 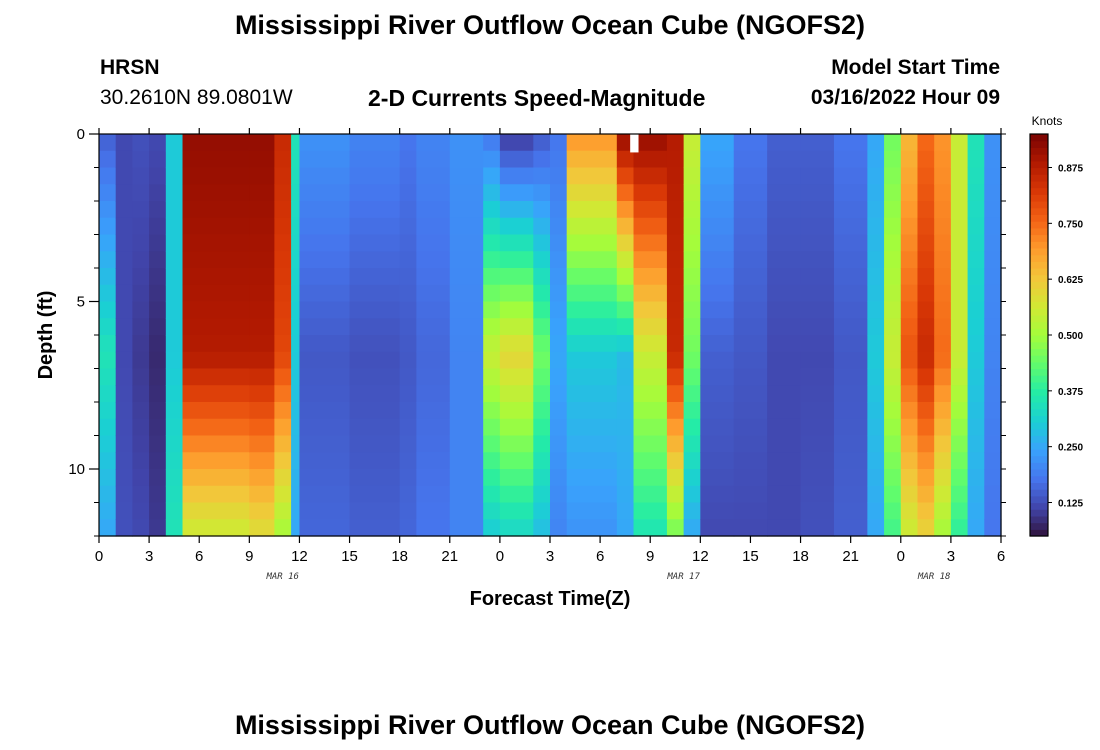 What do you see at coordinates (1070, 448) in the screenshot?
I see `colorbar-tick-label: 0.250` at bounding box center [1070, 448].